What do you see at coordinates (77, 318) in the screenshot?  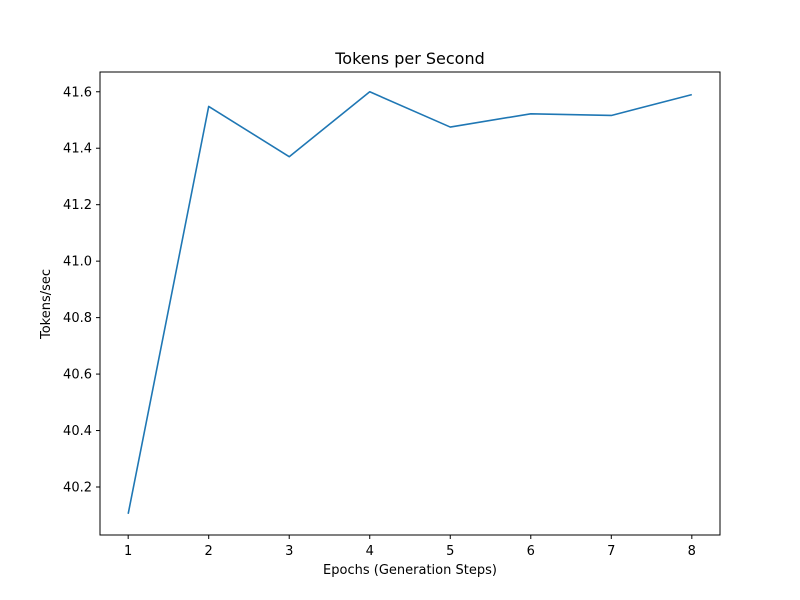 I see `y-tick-label: 40.8` at bounding box center [77, 318].